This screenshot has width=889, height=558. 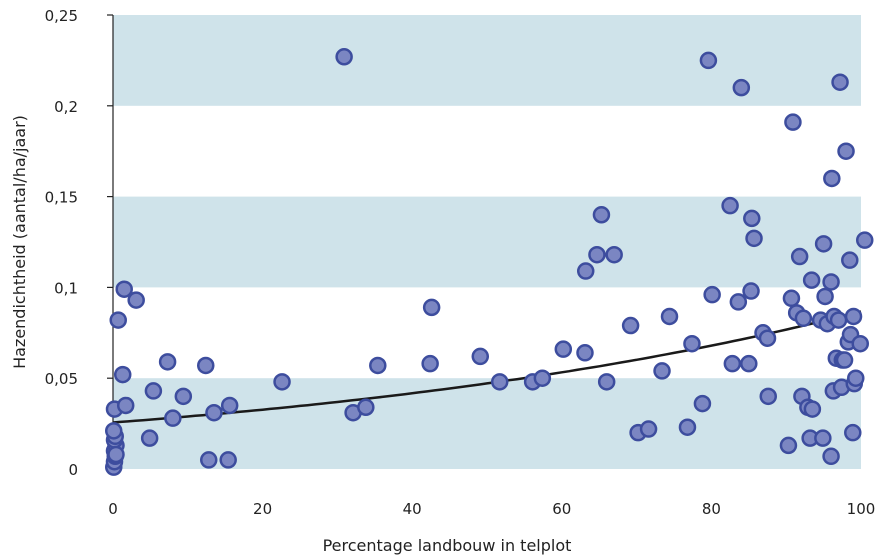 I want to click on y-tick-label: 0,05, so click(x=61, y=379).